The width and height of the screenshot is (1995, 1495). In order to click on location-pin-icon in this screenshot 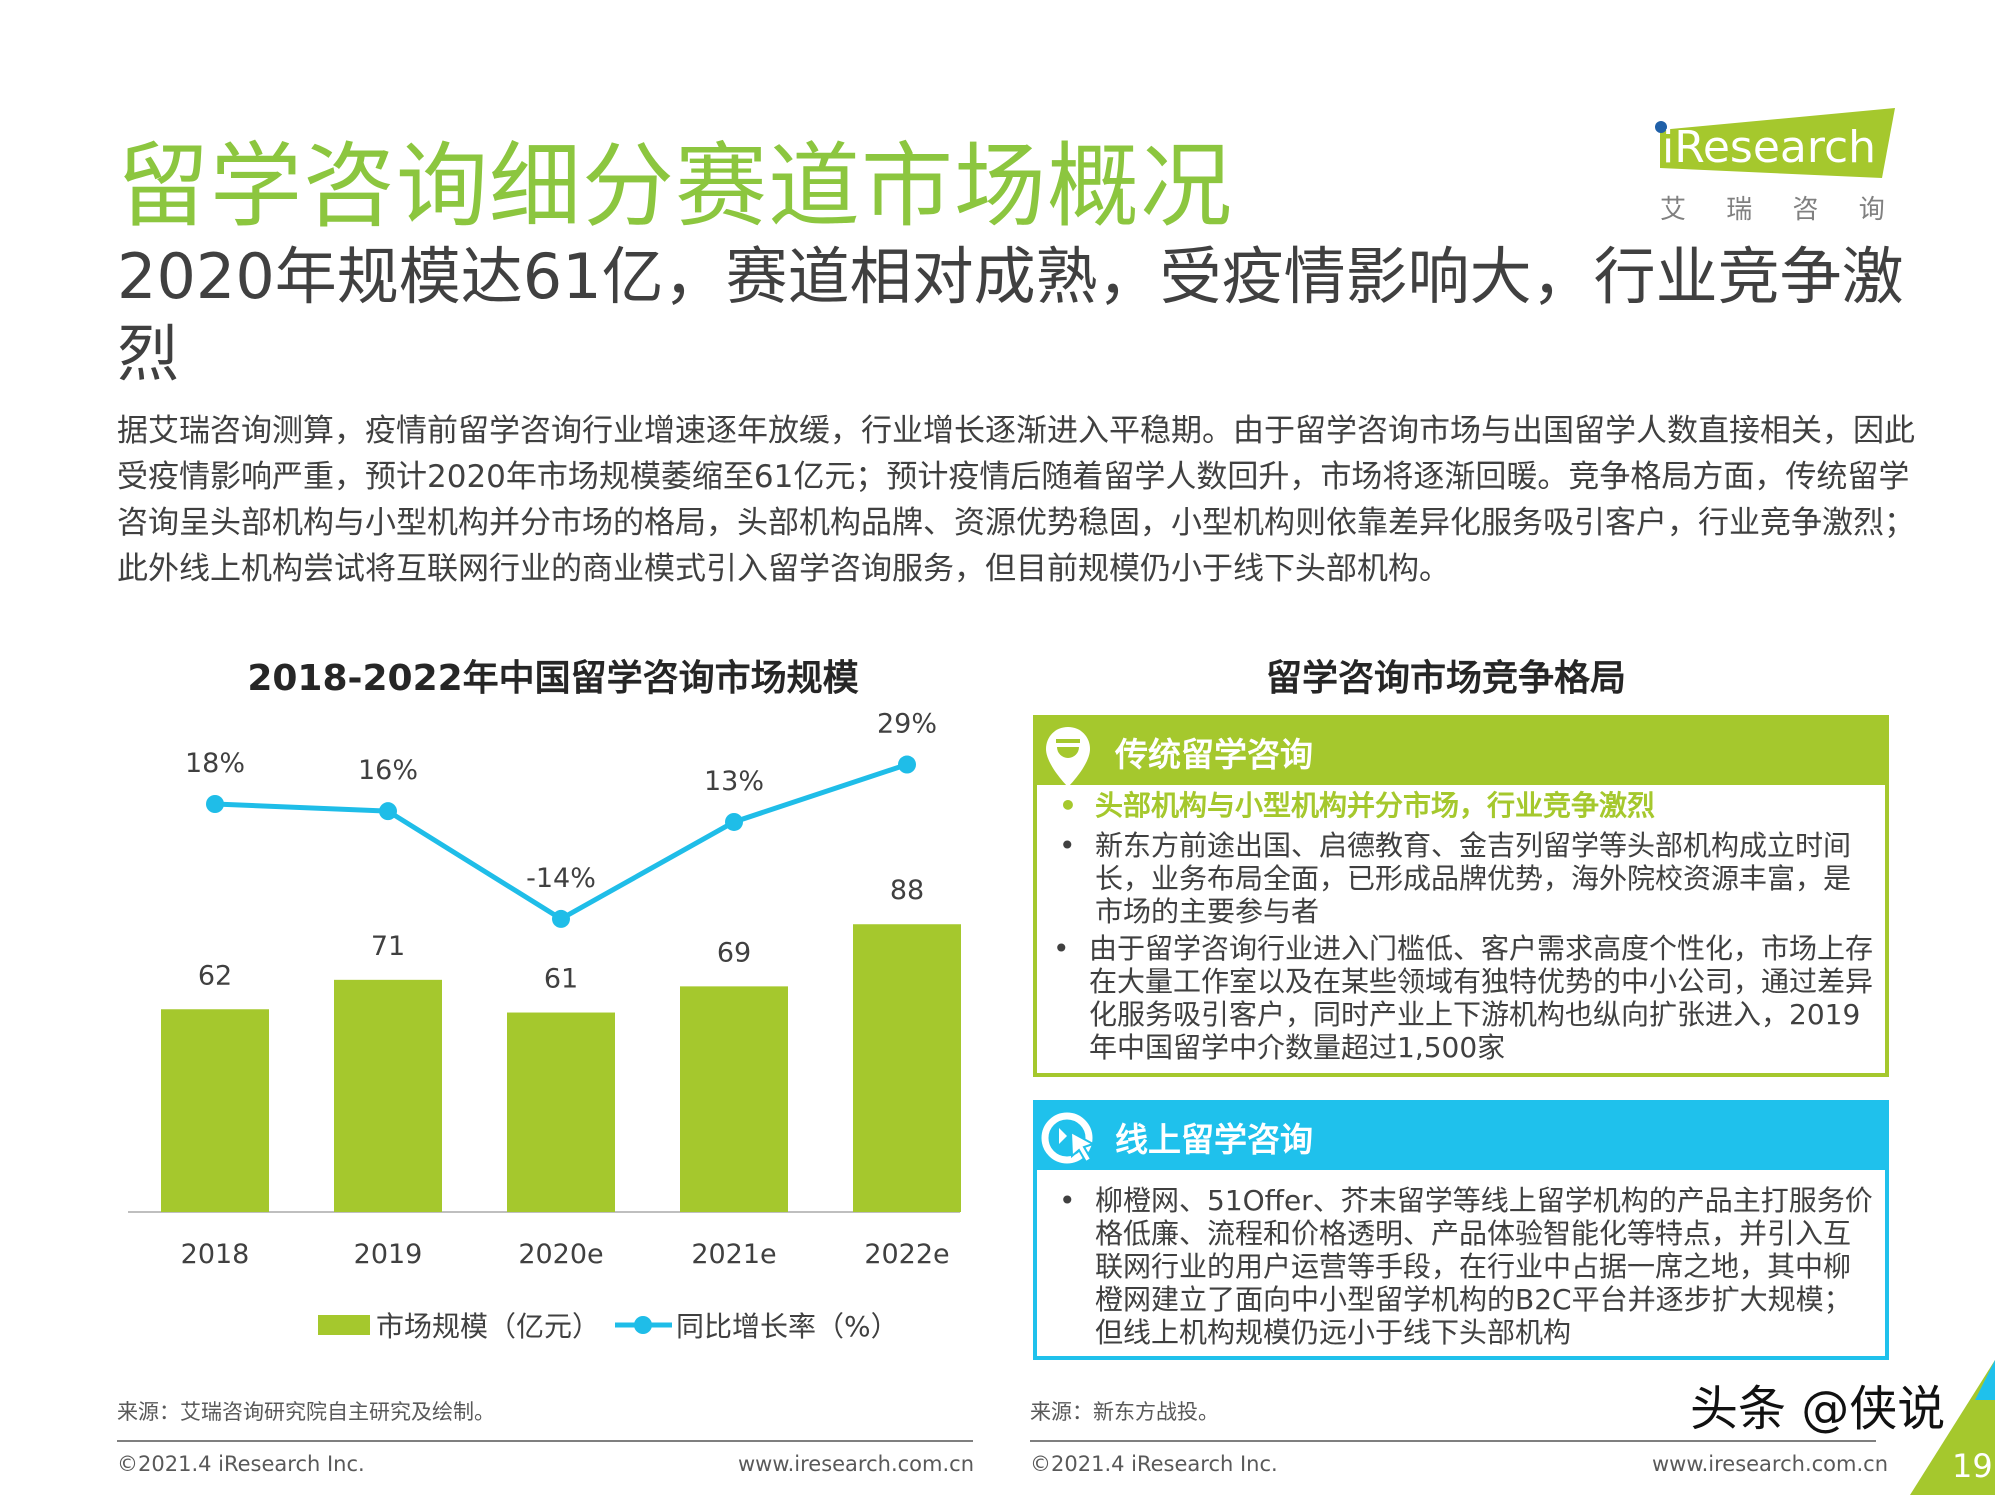, I will do `click(1068, 757)`.